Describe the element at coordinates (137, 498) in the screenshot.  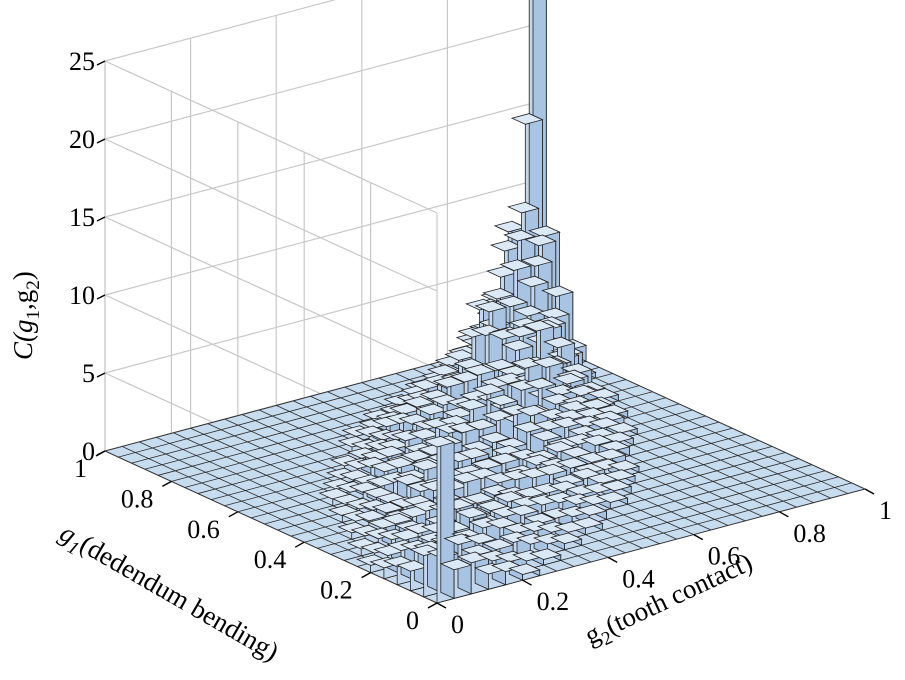
I see `g1-tick-label: 0.8` at that location.